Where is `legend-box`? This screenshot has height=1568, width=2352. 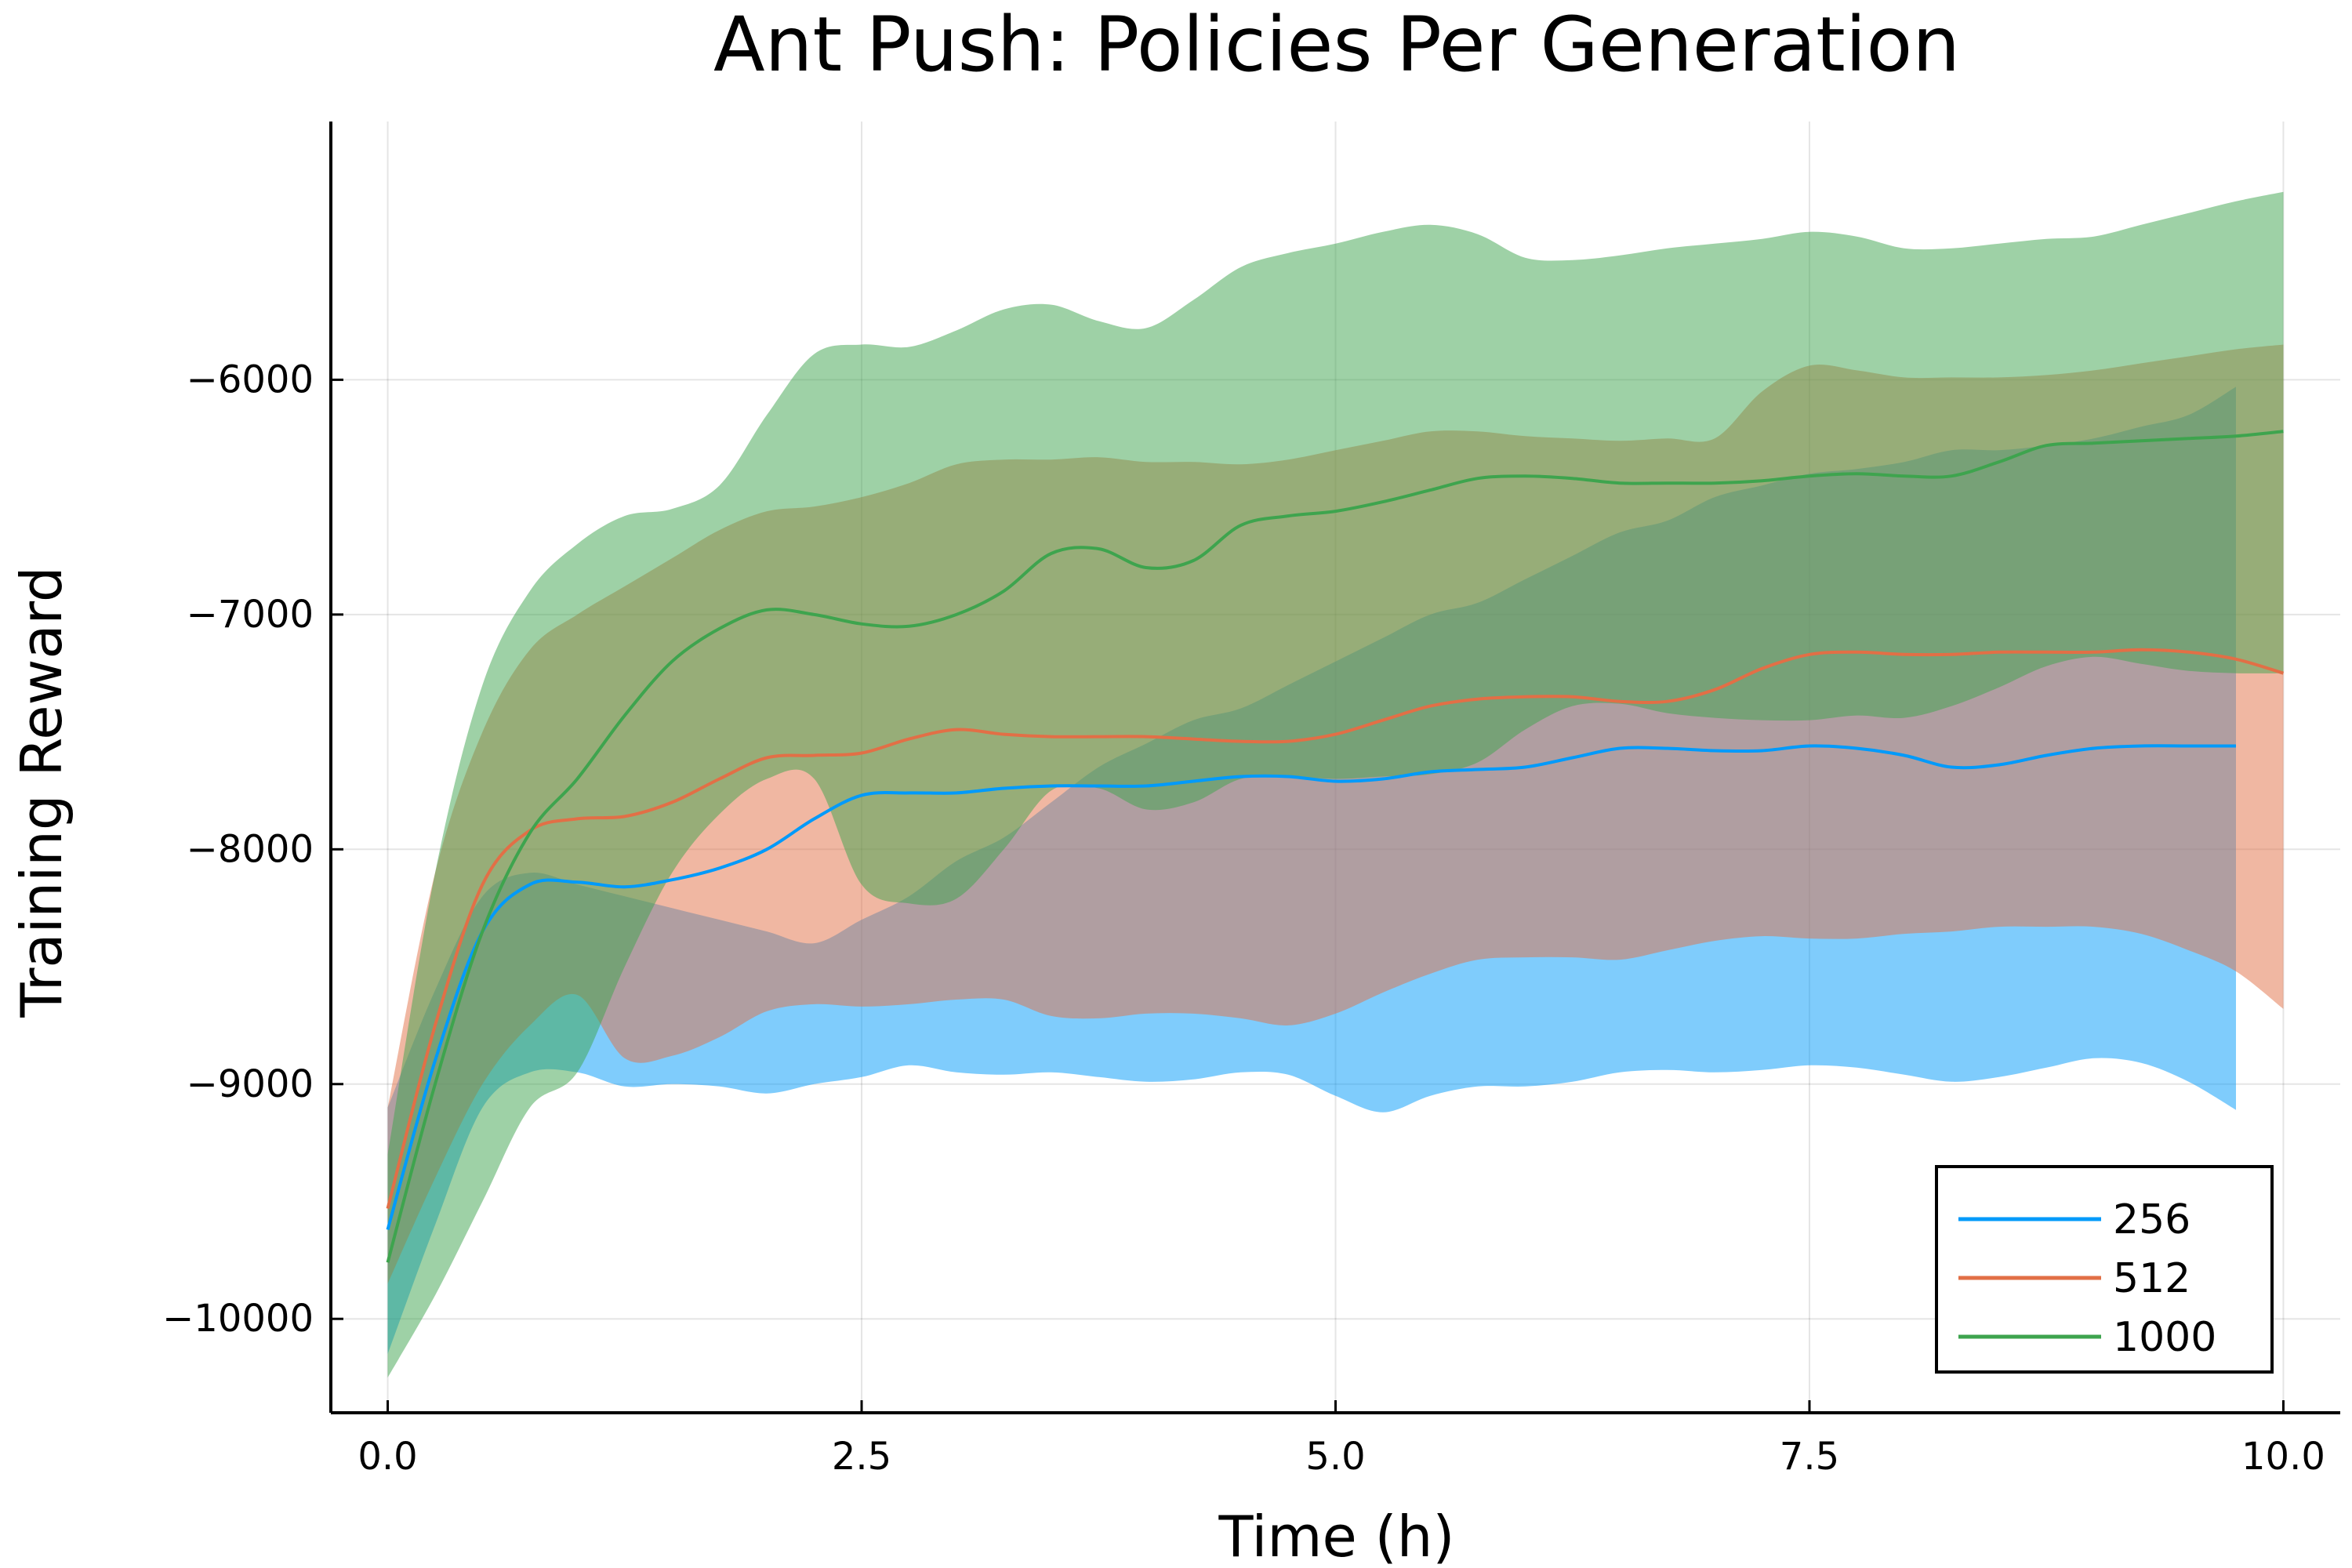
legend-box is located at coordinates (2104, 1269).